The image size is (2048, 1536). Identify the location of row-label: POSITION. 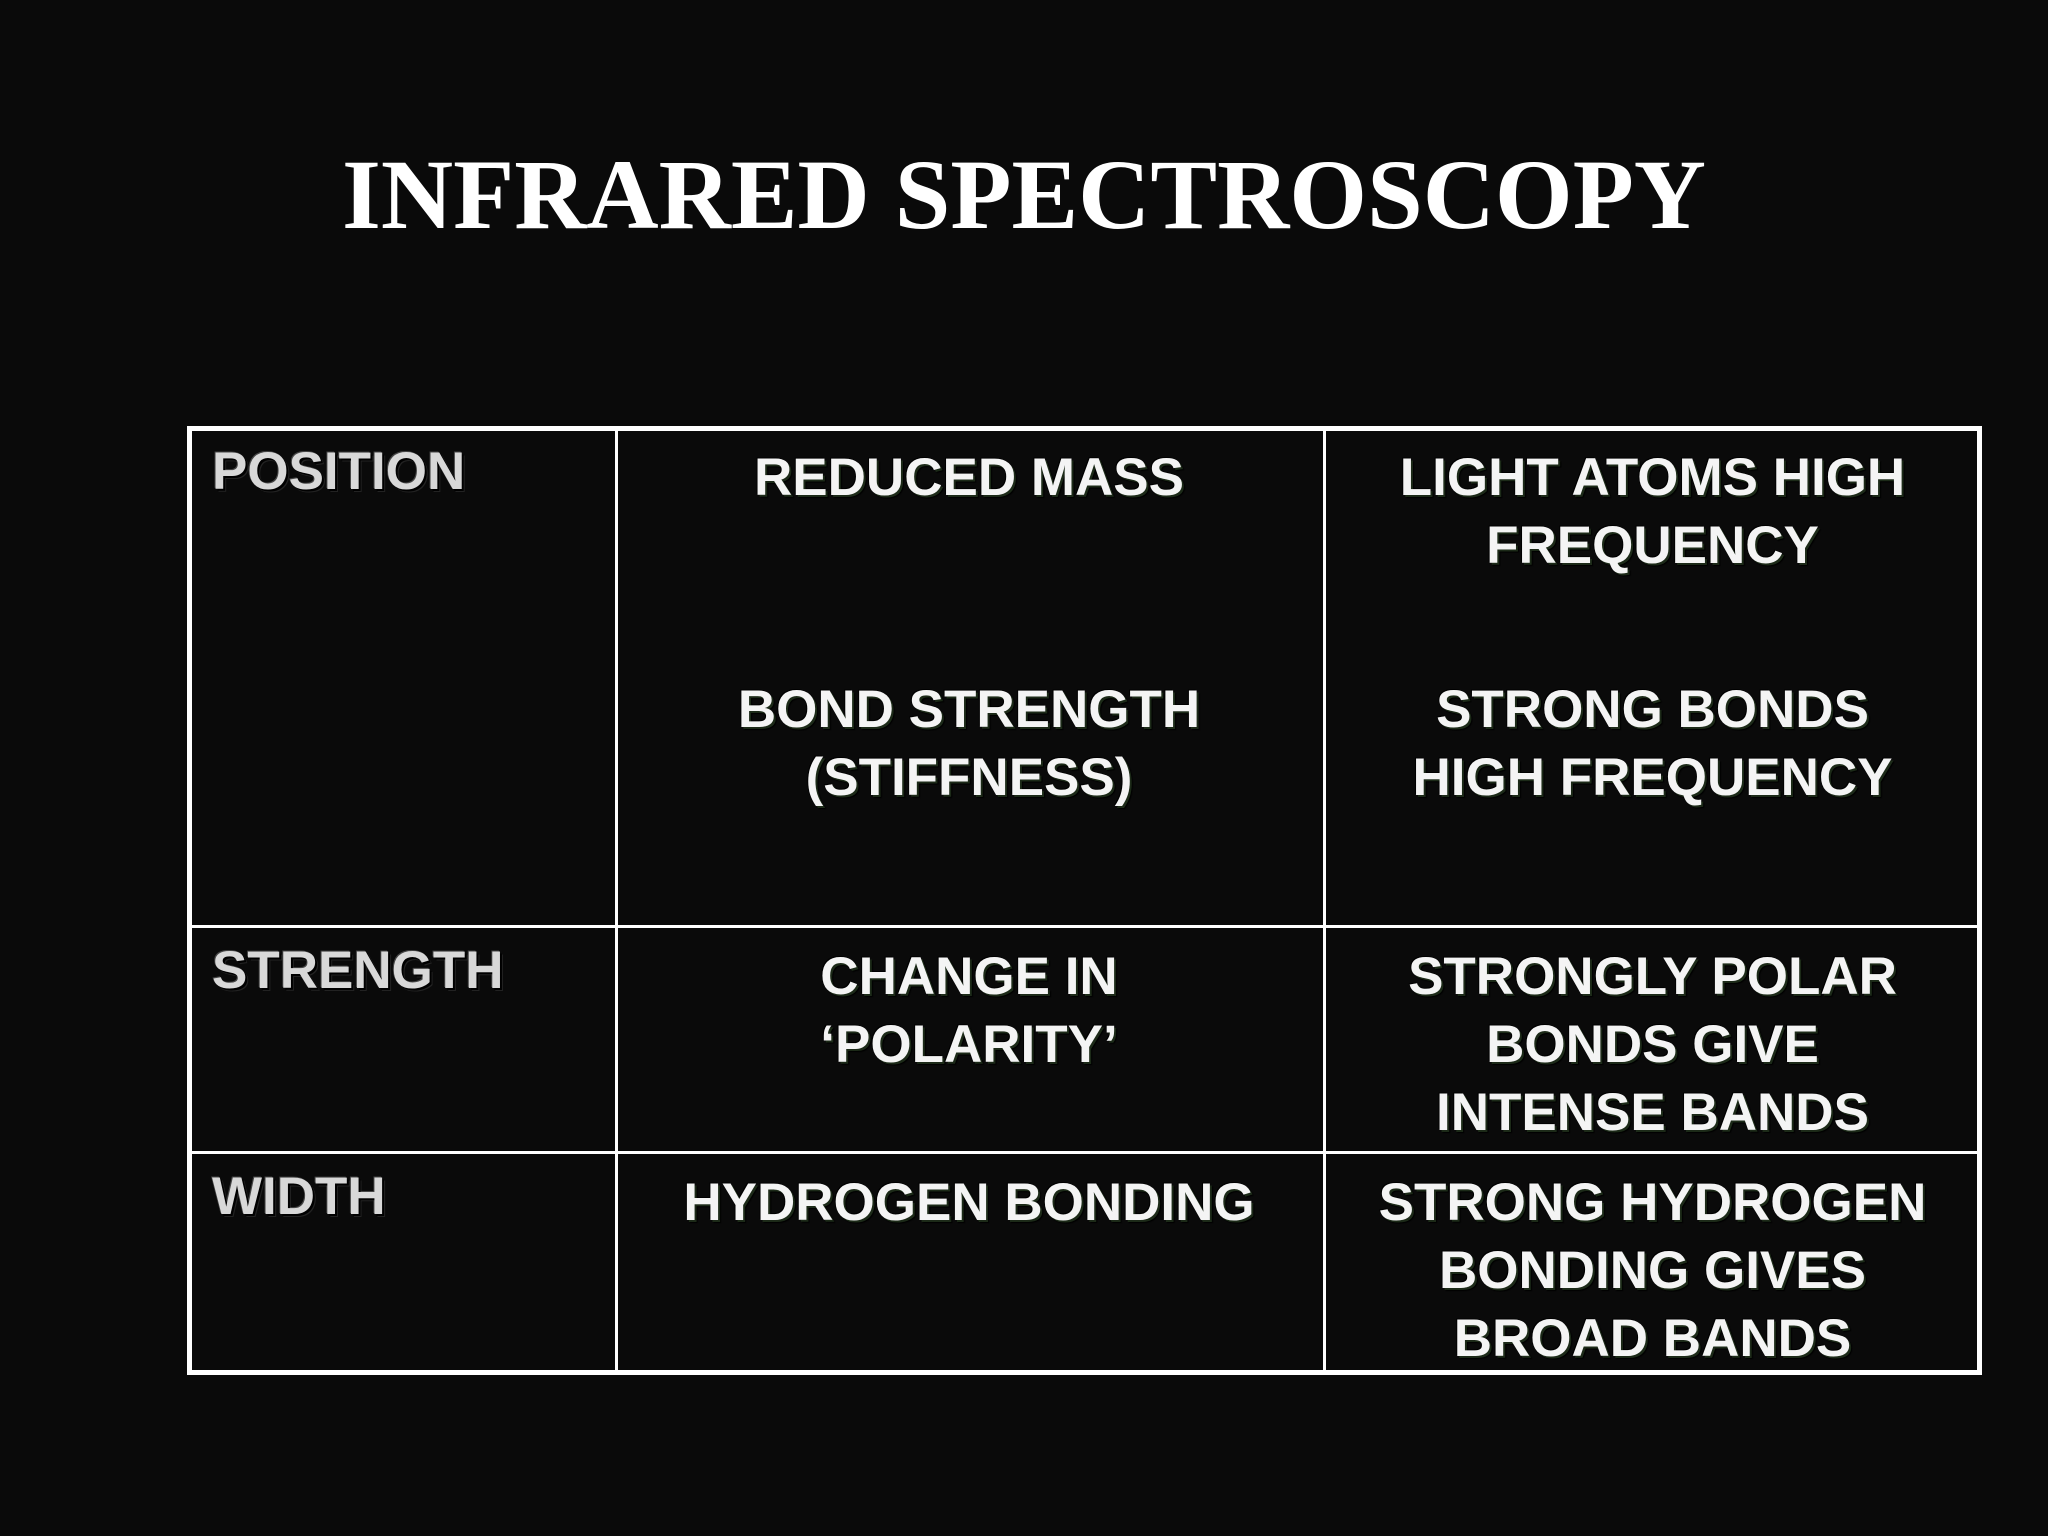
(339, 471).